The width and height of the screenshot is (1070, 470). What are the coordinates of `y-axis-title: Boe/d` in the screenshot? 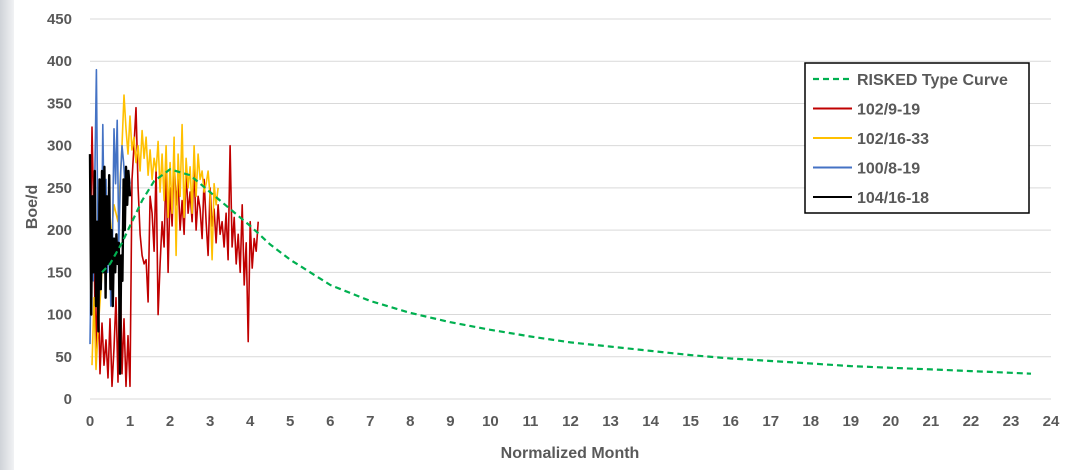 It's located at (32, 207).